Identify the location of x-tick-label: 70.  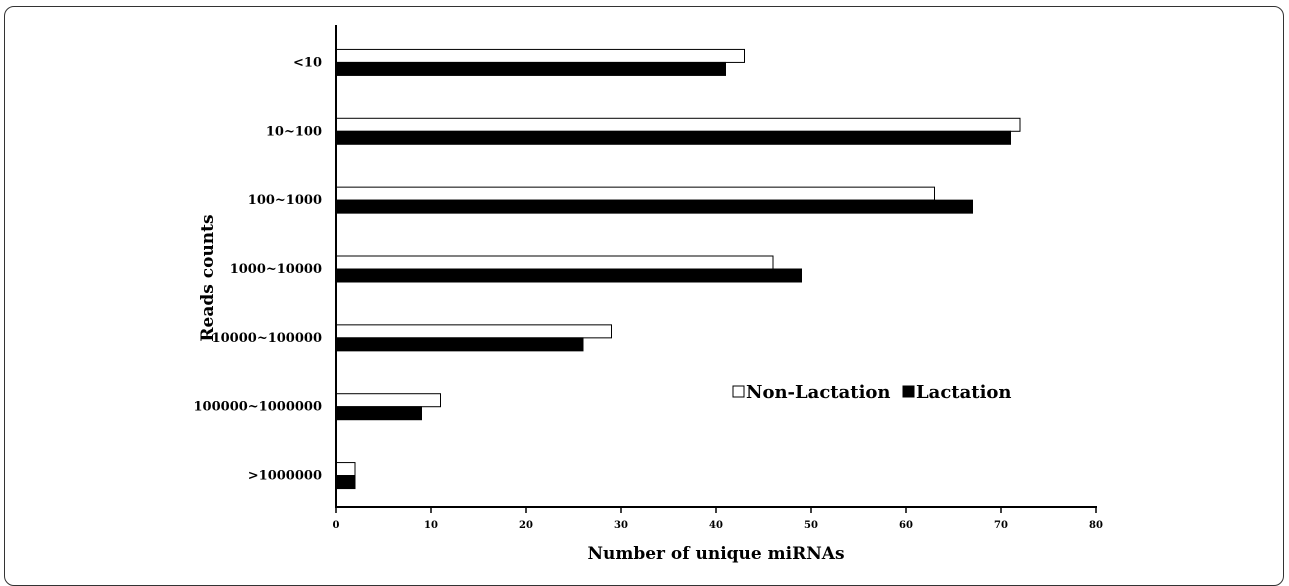
(1001, 525).